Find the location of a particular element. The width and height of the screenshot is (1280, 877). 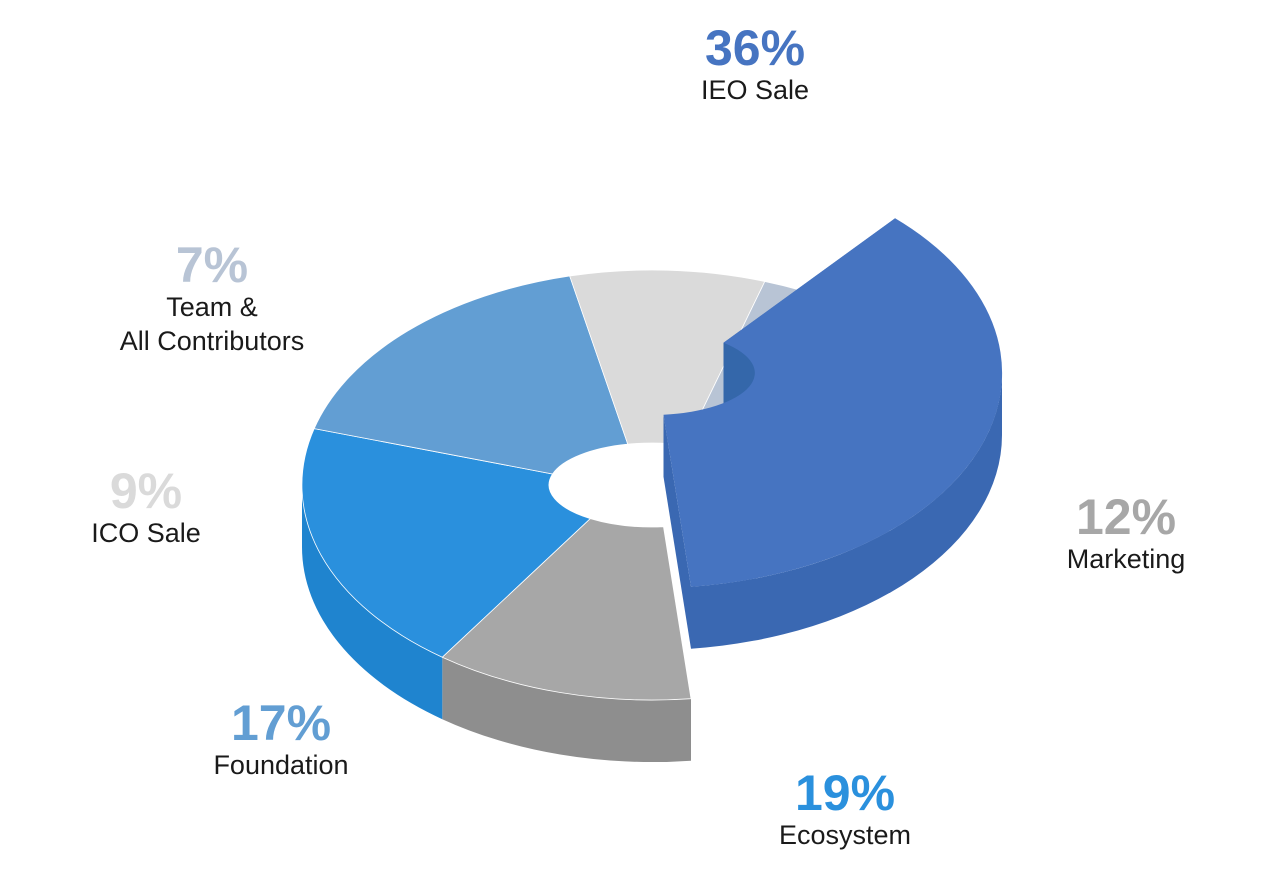

slice-percent-label: 7% is located at coordinates (212, 265).